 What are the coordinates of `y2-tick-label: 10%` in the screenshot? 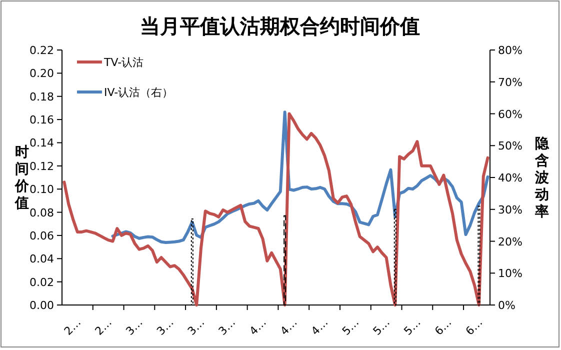 It's located at (510, 273).